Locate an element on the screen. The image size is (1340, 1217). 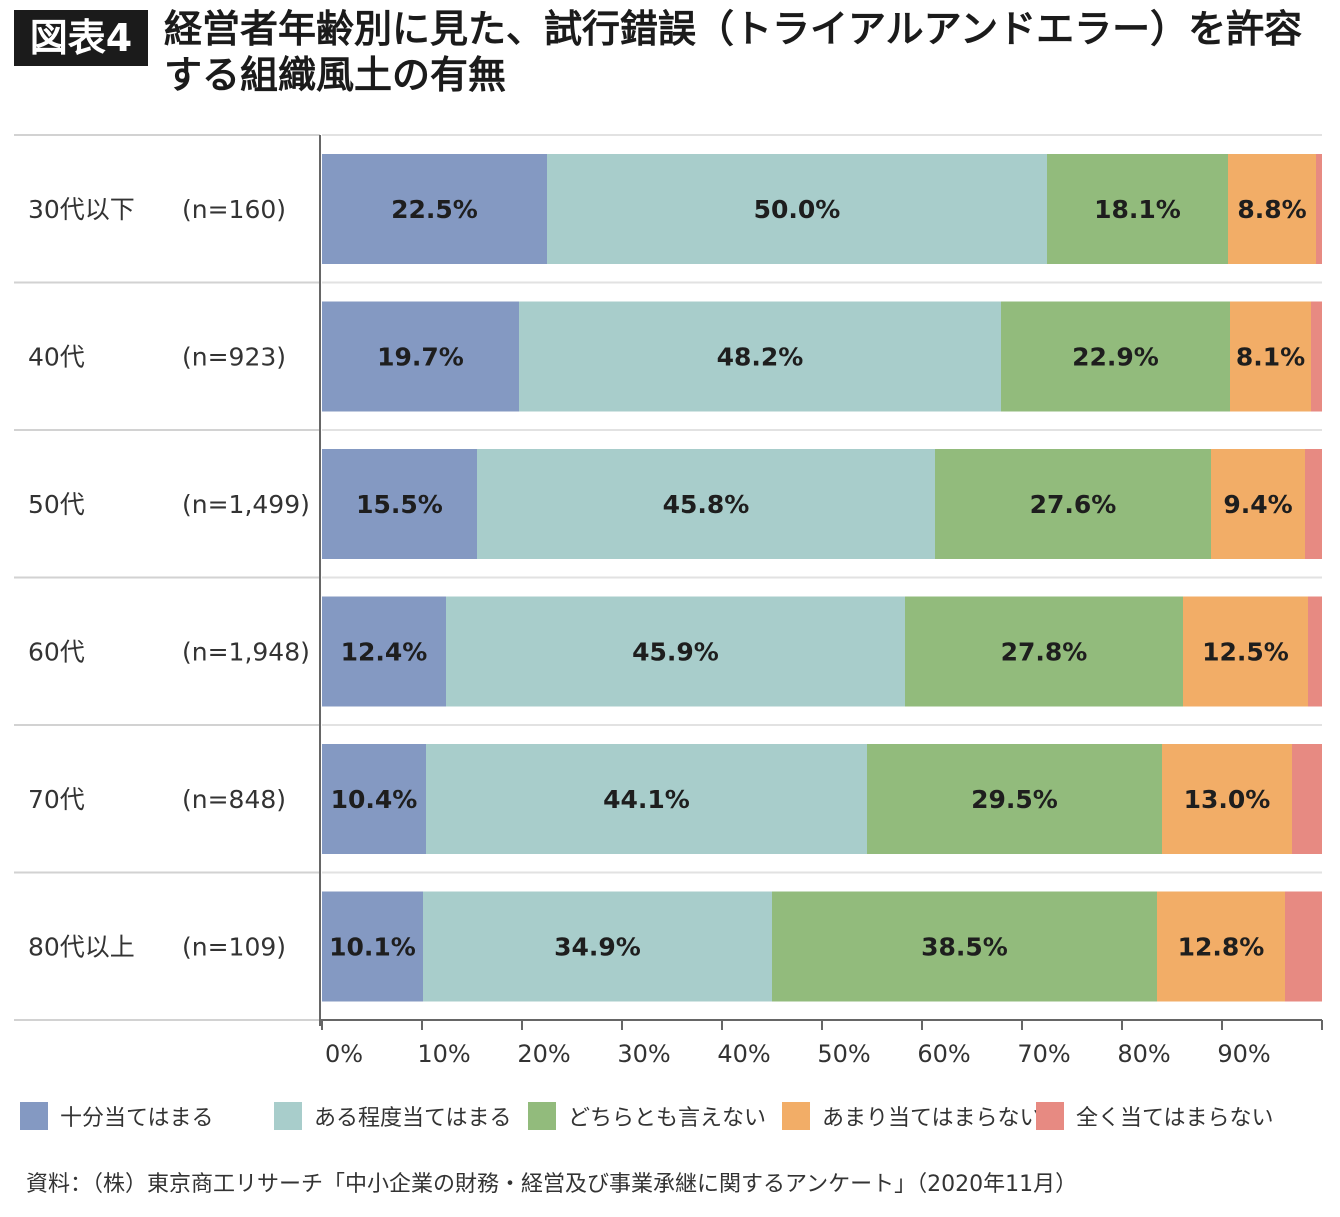
data-label: 13.0% is located at coordinates (1227, 799).